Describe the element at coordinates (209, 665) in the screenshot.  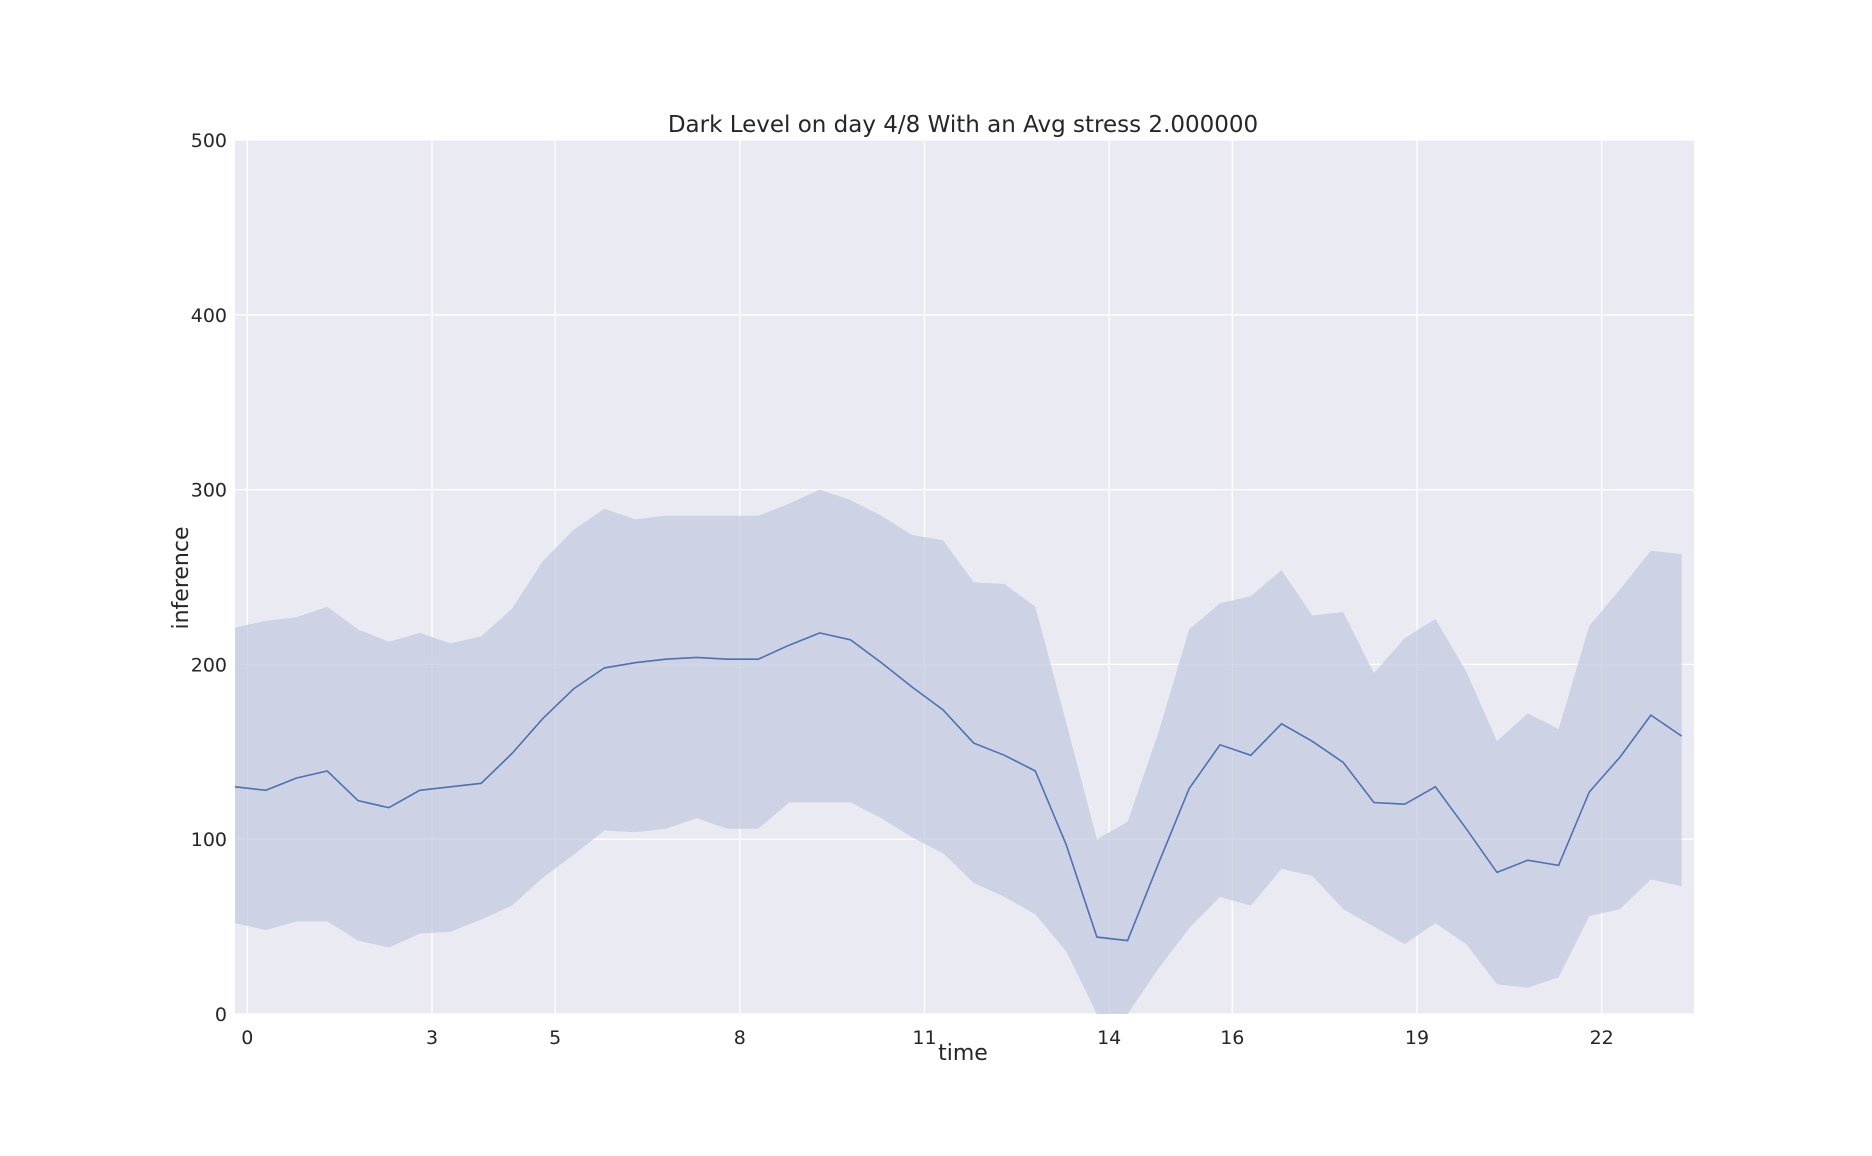
I see `y-tick-label: 200` at that location.